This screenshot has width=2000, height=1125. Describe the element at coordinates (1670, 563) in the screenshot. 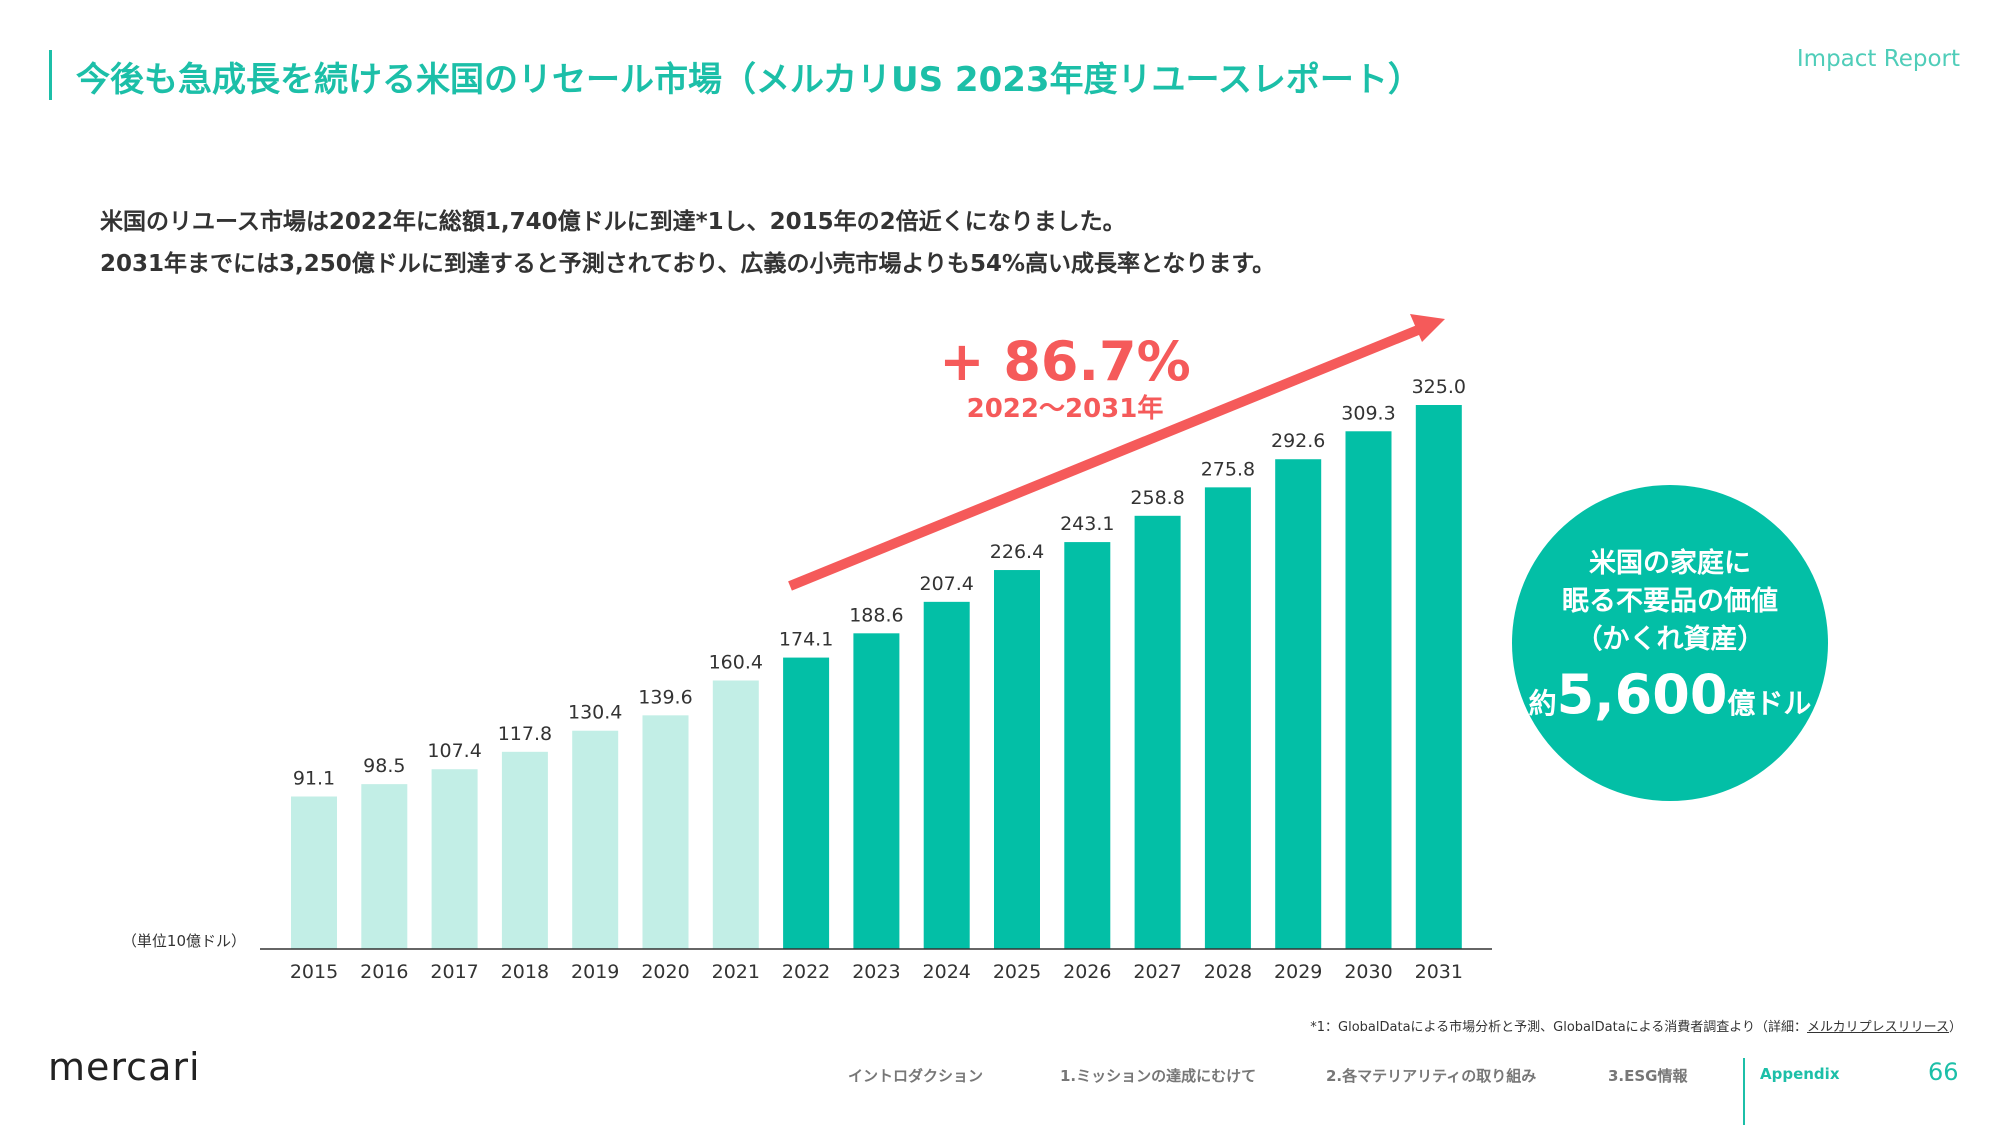

I see `callout-line: 米国の家庭に` at that location.